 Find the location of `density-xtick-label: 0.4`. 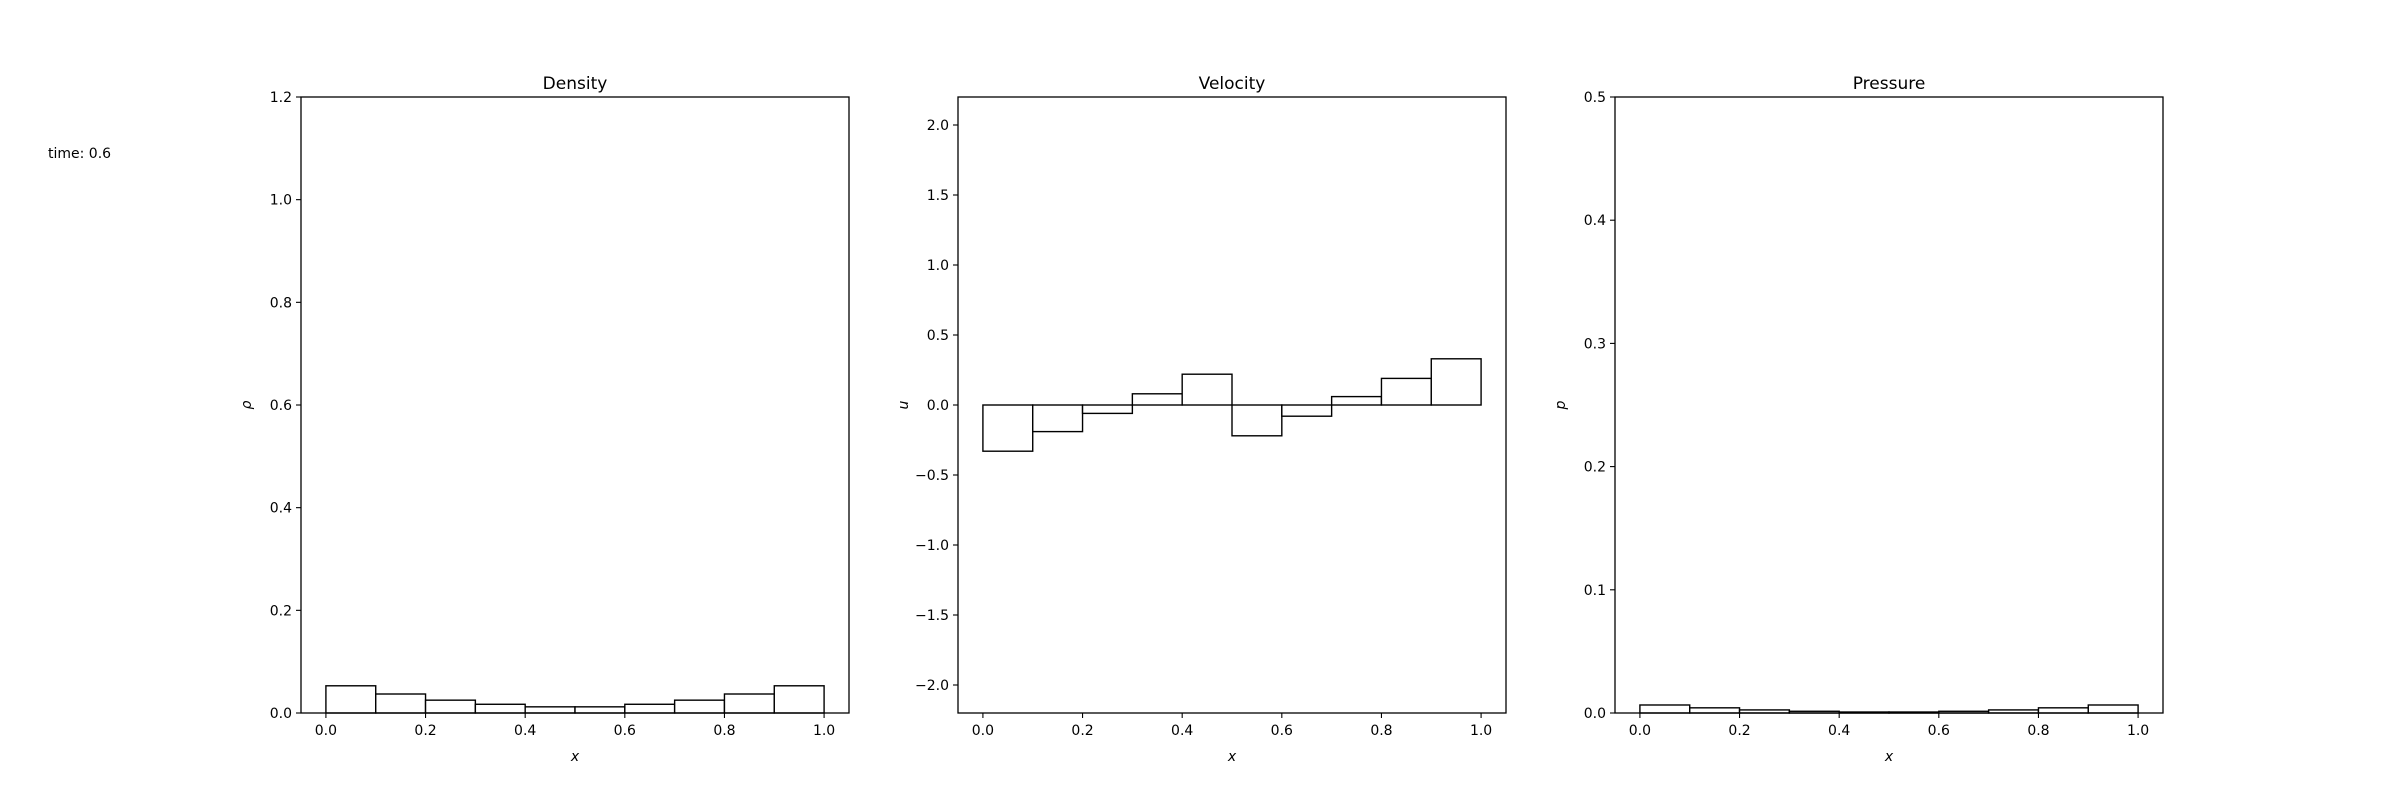

density-xtick-label: 0.4 is located at coordinates (525, 731).